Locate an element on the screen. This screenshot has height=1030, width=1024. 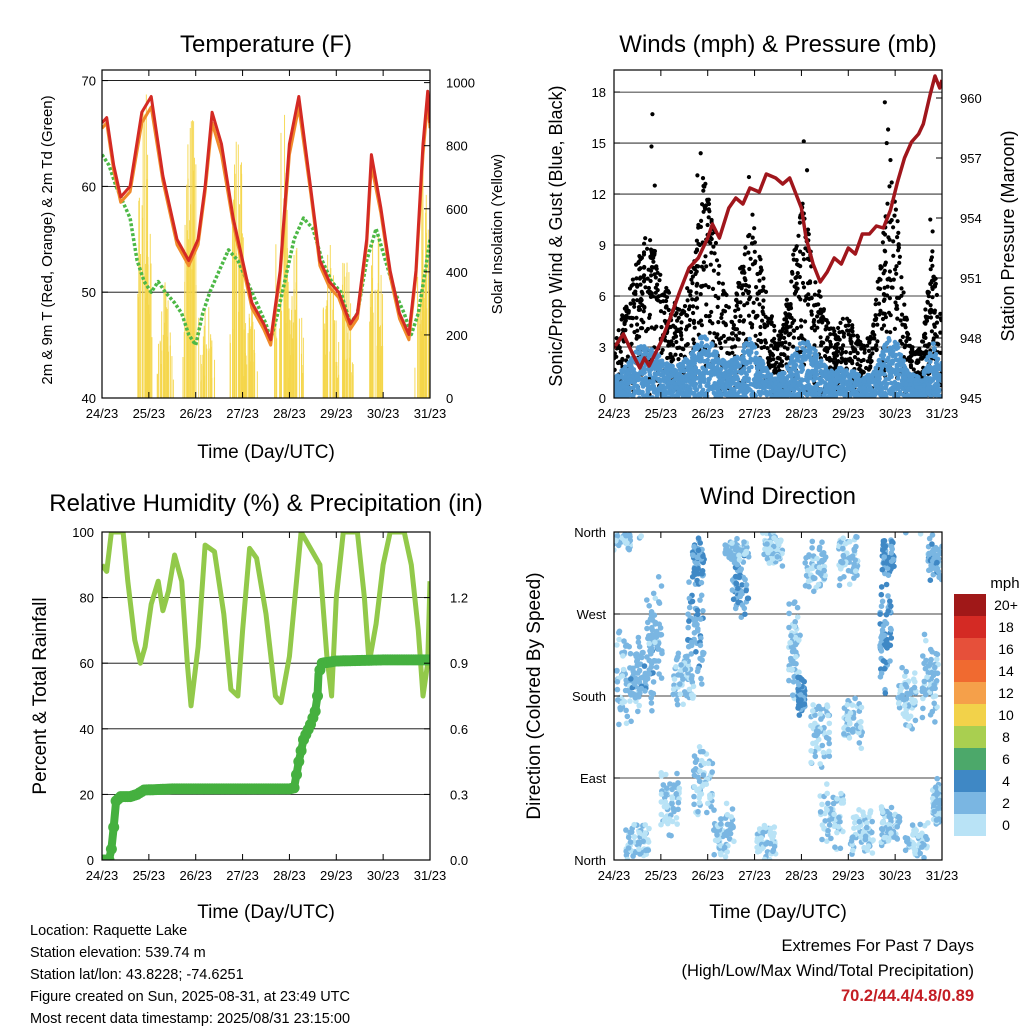
rh-xtick-label: 24/23 is located at coordinates (102, 875).